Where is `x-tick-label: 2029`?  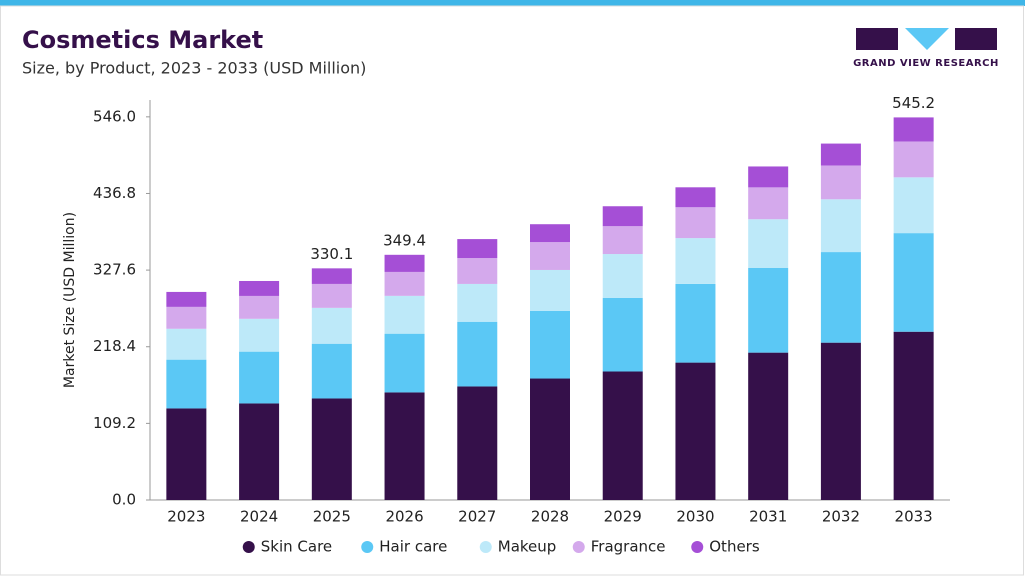 x-tick-label: 2029 is located at coordinates (623, 517).